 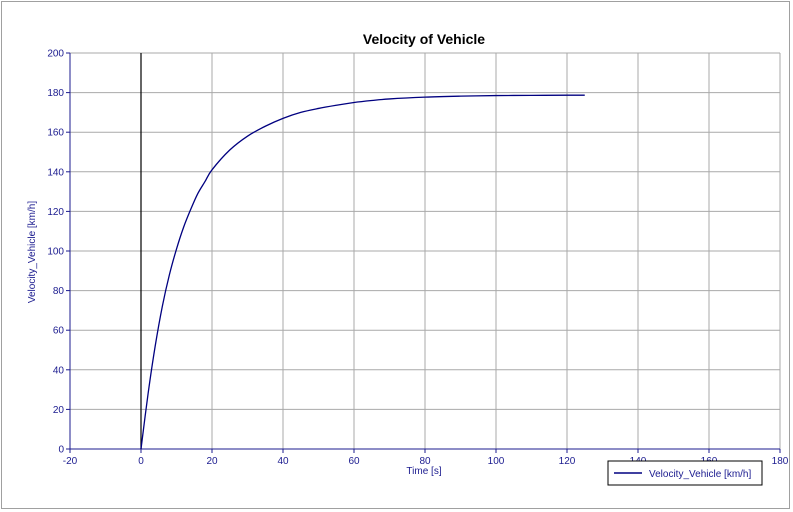 What do you see at coordinates (424, 39) in the screenshot?
I see `chart-title: Velocity of Vehicle` at bounding box center [424, 39].